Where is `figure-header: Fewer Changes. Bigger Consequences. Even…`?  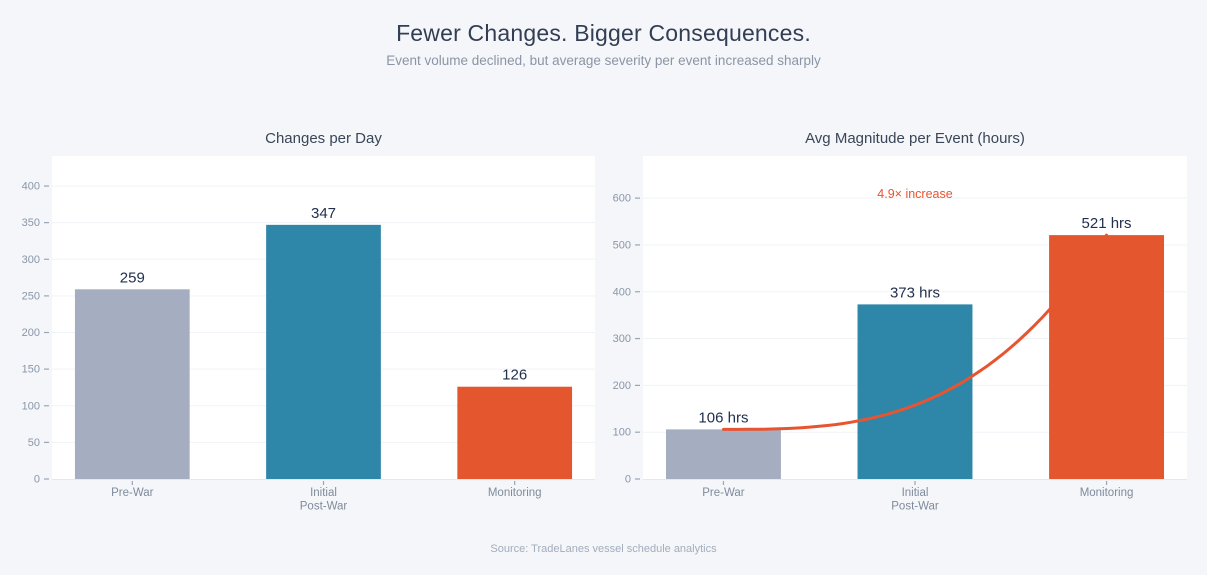 figure-header: Fewer Changes. Bigger Consequences. Even… is located at coordinates (603, 44).